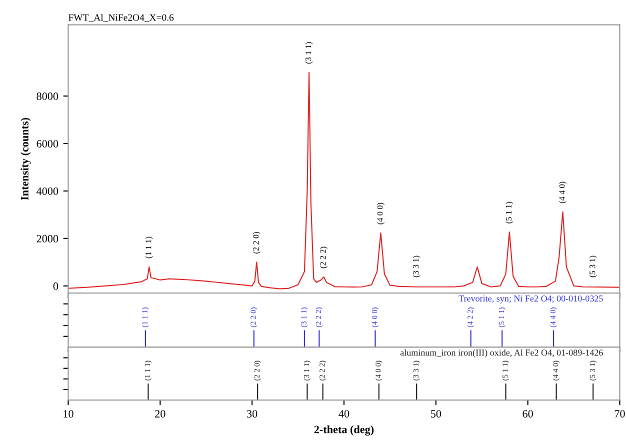 This screenshot has height=444, width=626. Describe the element at coordinates (593, 267) in the screenshot. I see `annotation: (5 3 1)` at that location.